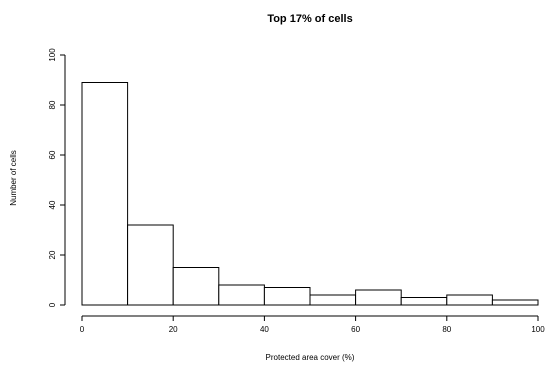  I want to click on x-tick-label-2: 40, so click(264, 329).